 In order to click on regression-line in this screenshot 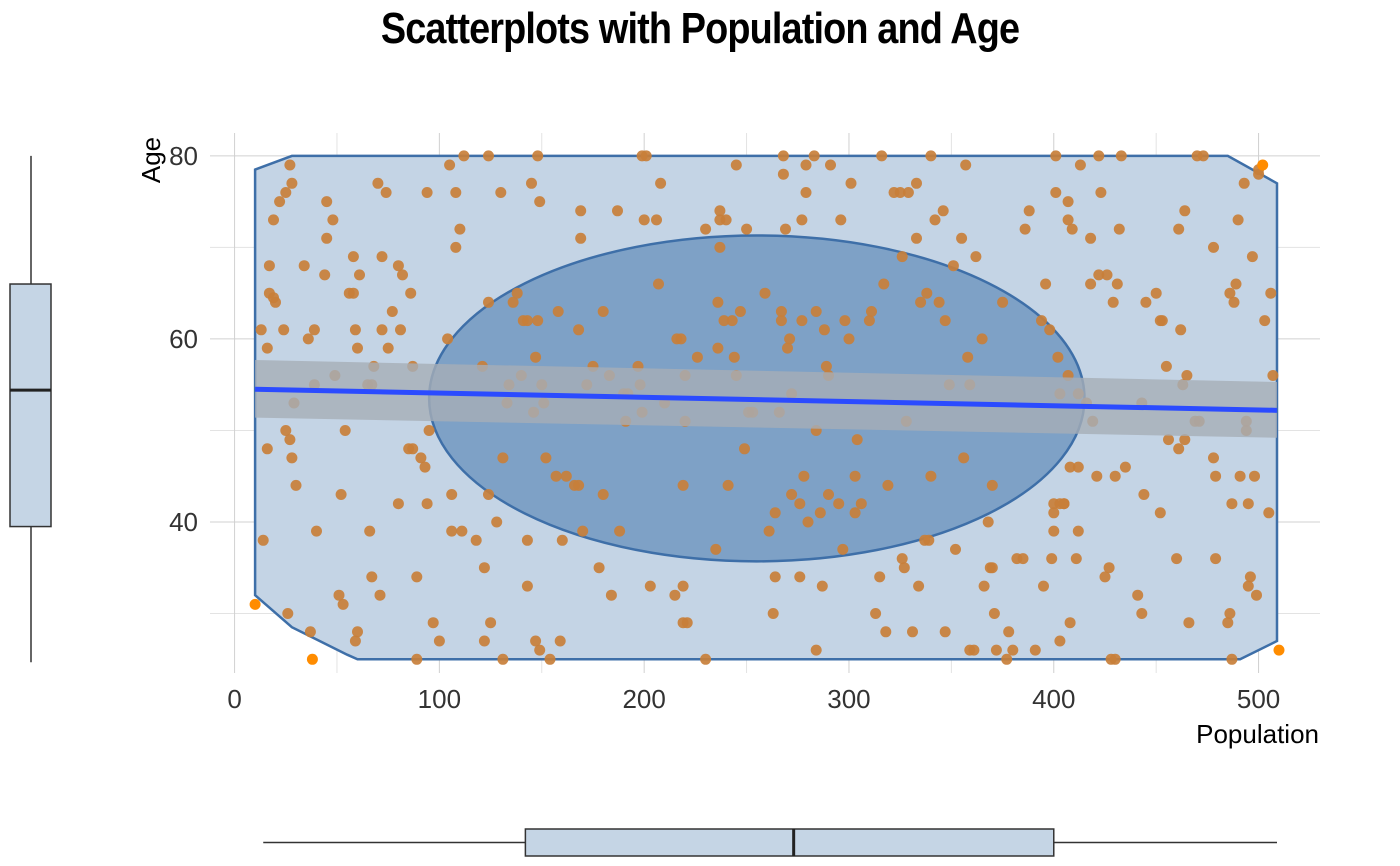, I will do `click(766, 399)`.